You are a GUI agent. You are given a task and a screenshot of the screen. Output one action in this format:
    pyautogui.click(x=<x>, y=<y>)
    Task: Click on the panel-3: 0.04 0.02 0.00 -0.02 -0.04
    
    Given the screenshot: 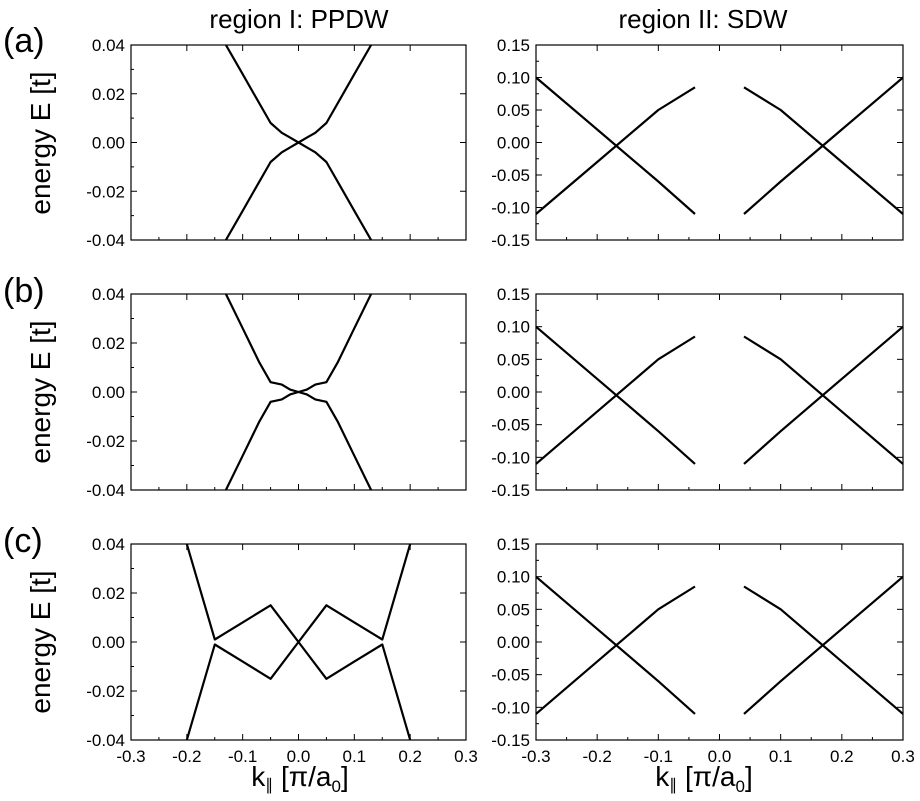 What is the action you would take?
    pyautogui.click(x=276, y=392)
    